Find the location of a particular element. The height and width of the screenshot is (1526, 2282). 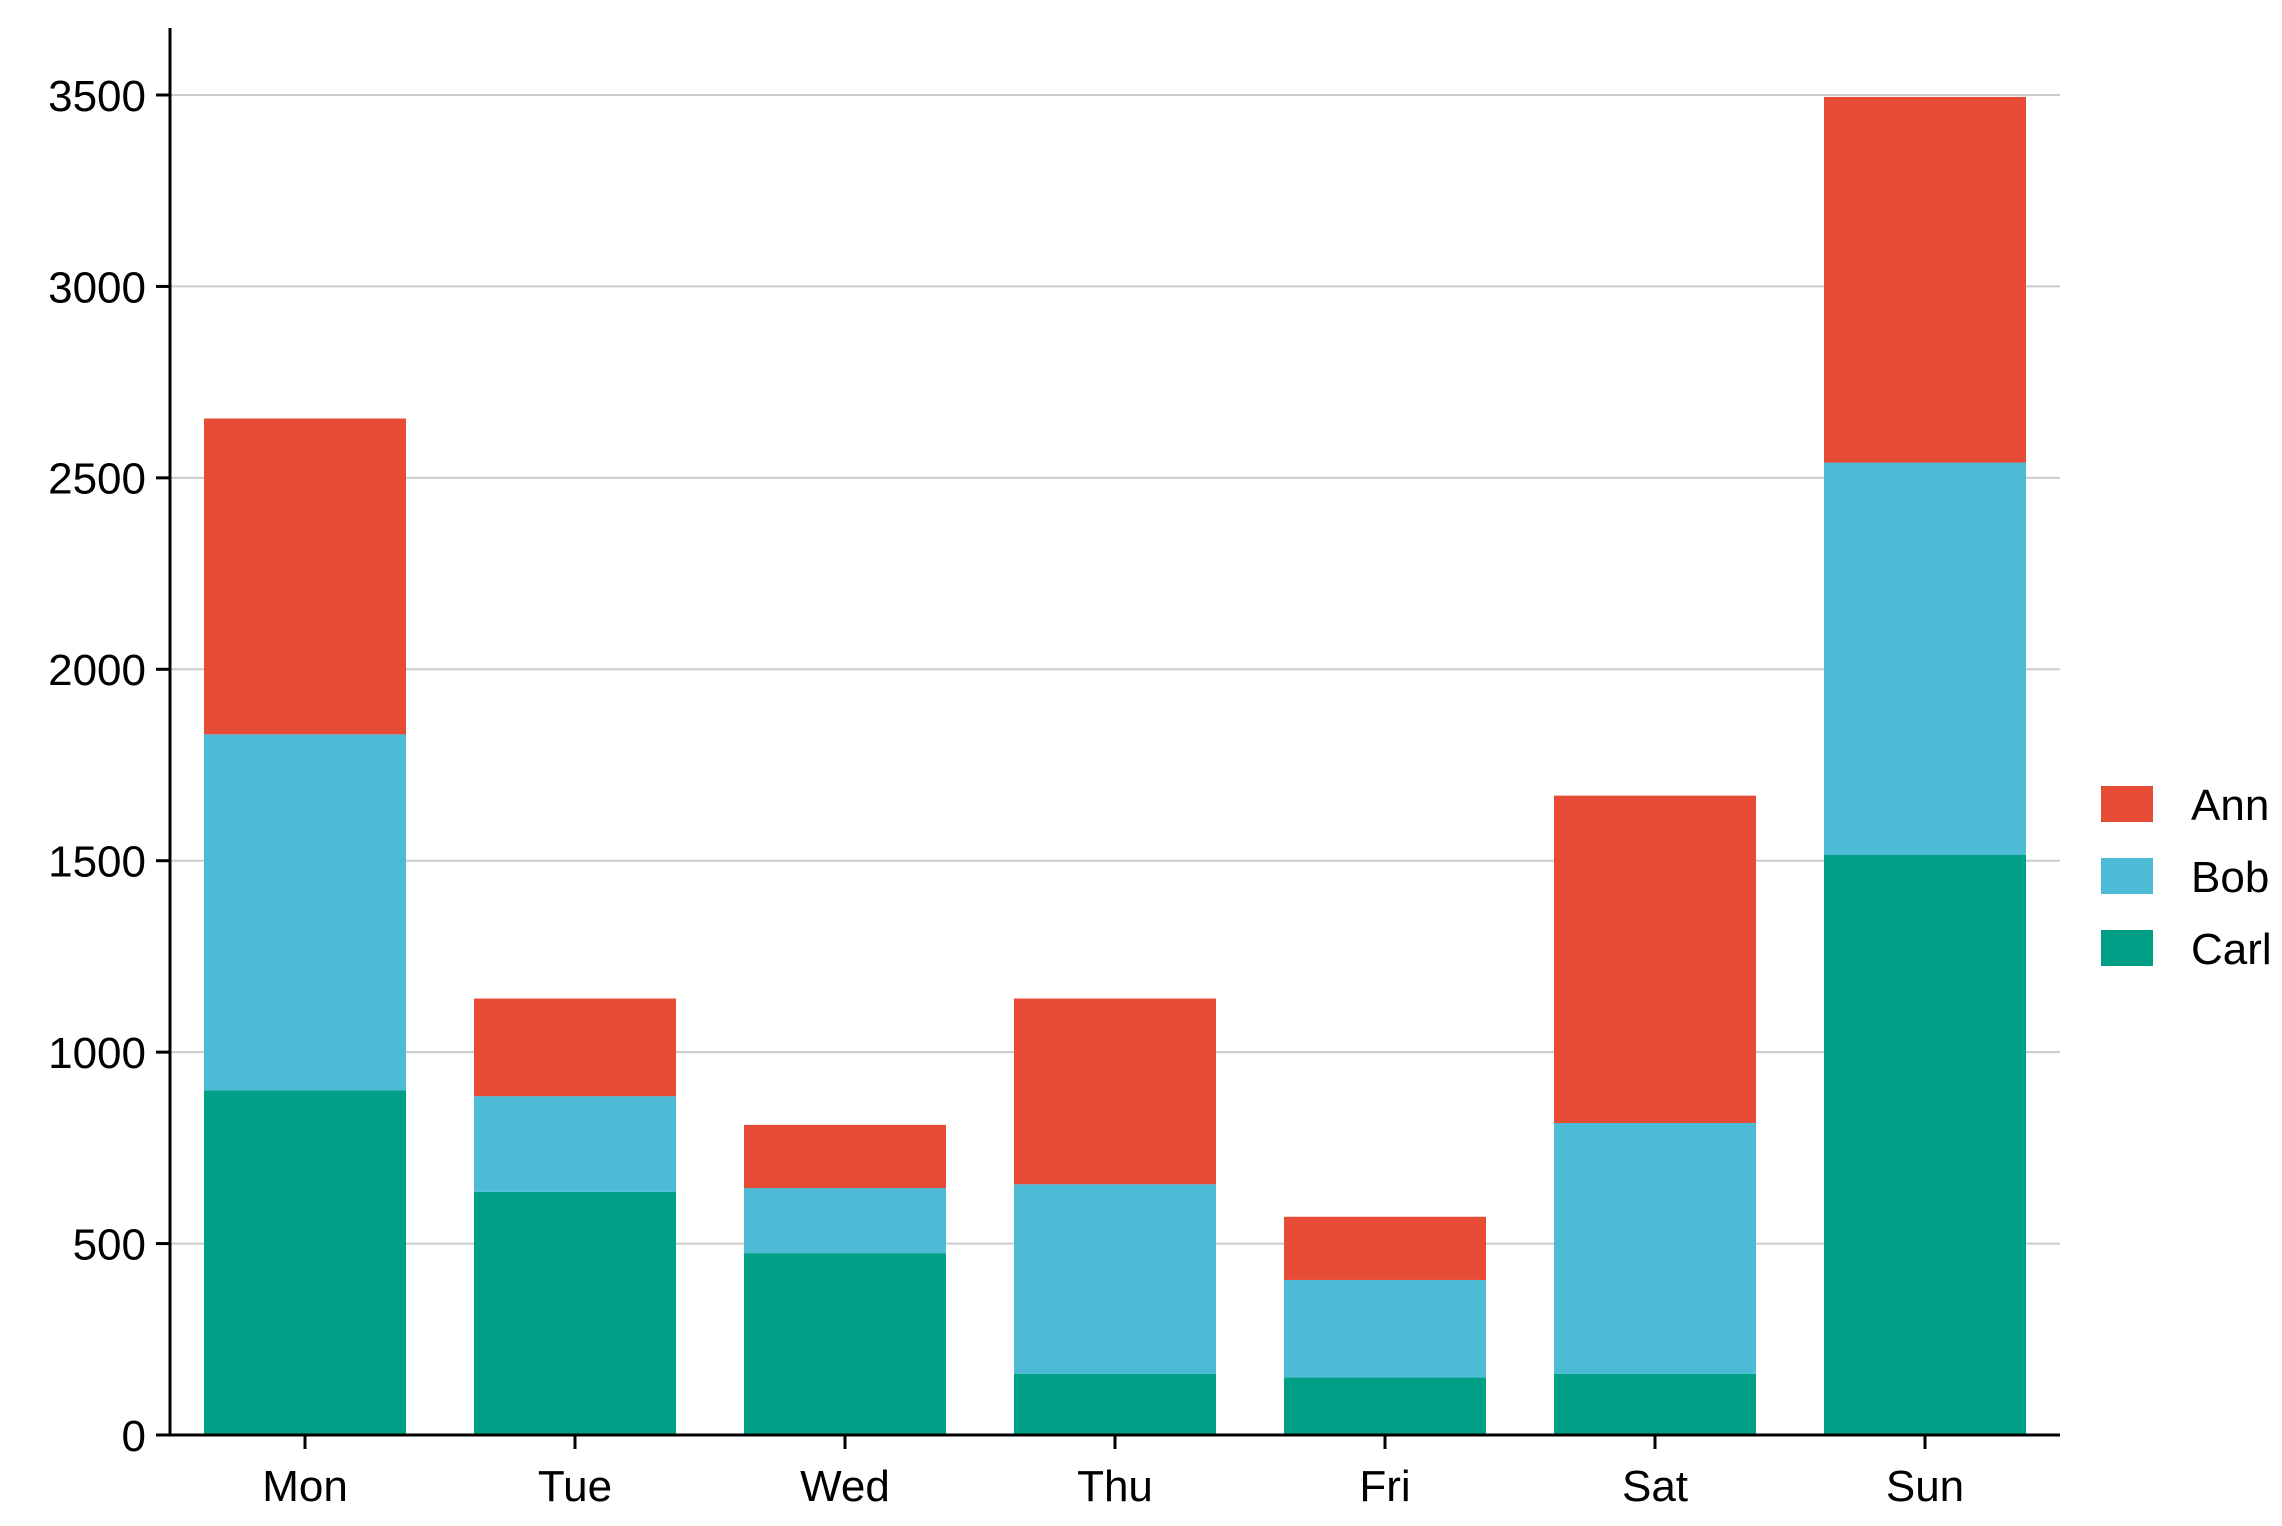

y-tick-label: 2000 is located at coordinates (97, 670).